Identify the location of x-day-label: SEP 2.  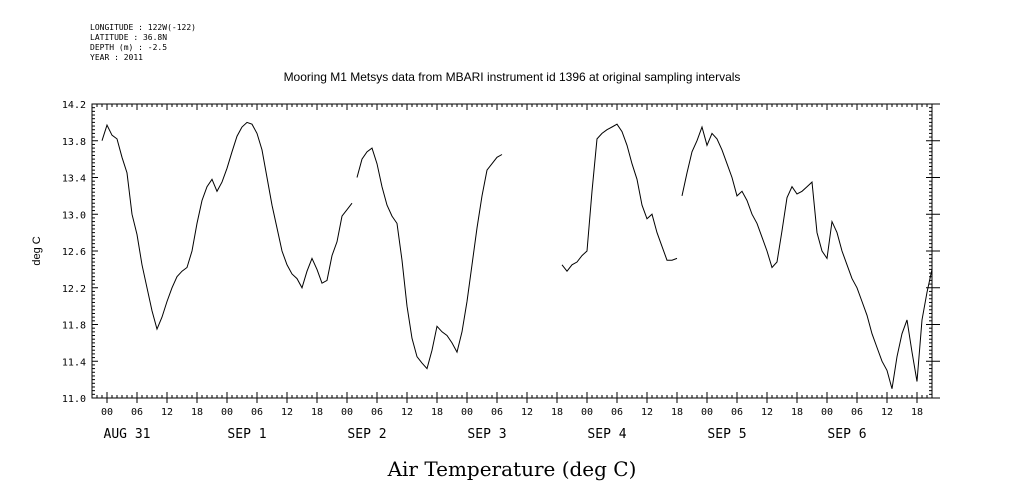
(366, 434).